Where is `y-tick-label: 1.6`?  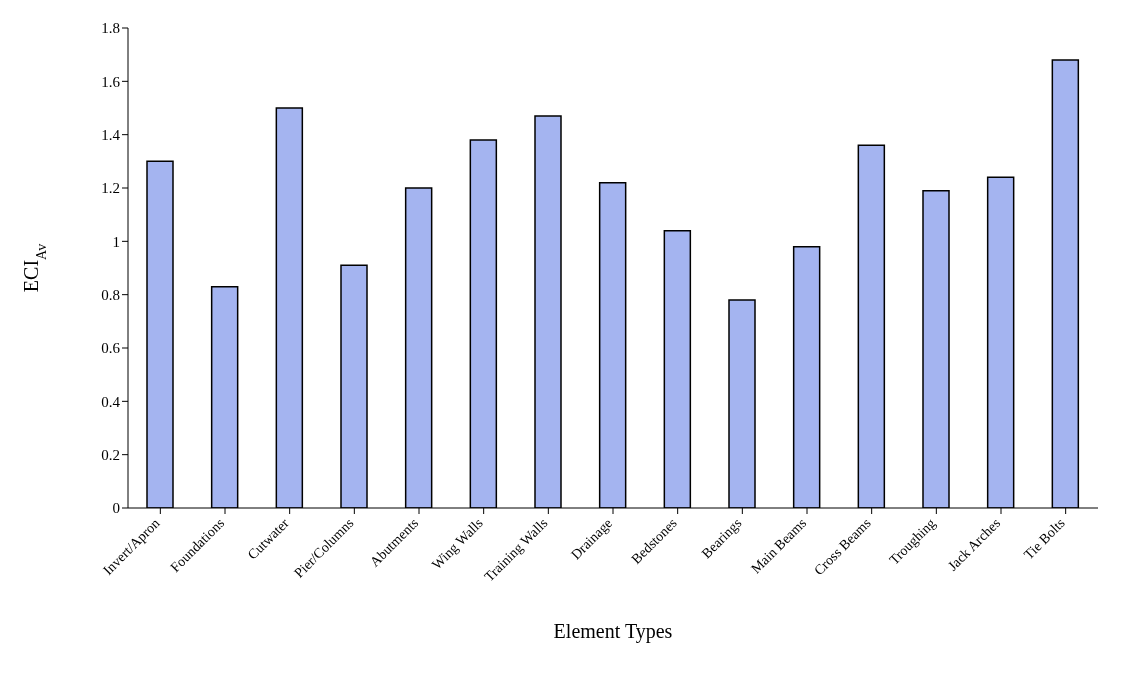 y-tick-label: 1.6 is located at coordinates (111, 81).